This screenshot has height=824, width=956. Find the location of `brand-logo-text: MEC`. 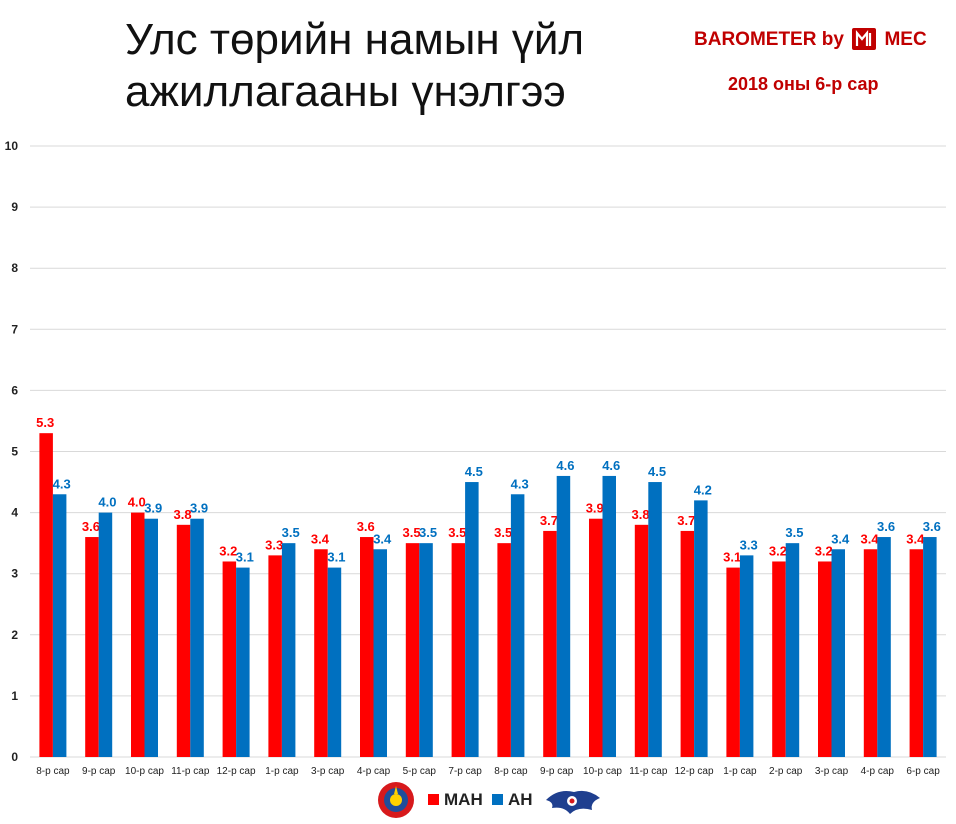

brand-logo-text: MEC is located at coordinates (905, 39).